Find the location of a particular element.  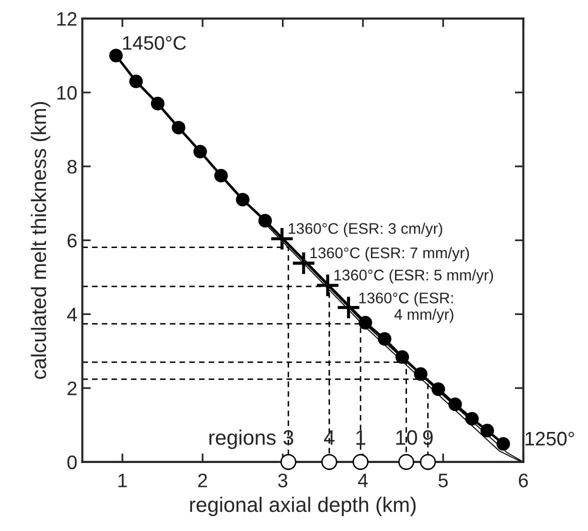

y-tick-label: 0 is located at coordinates (72, 462).